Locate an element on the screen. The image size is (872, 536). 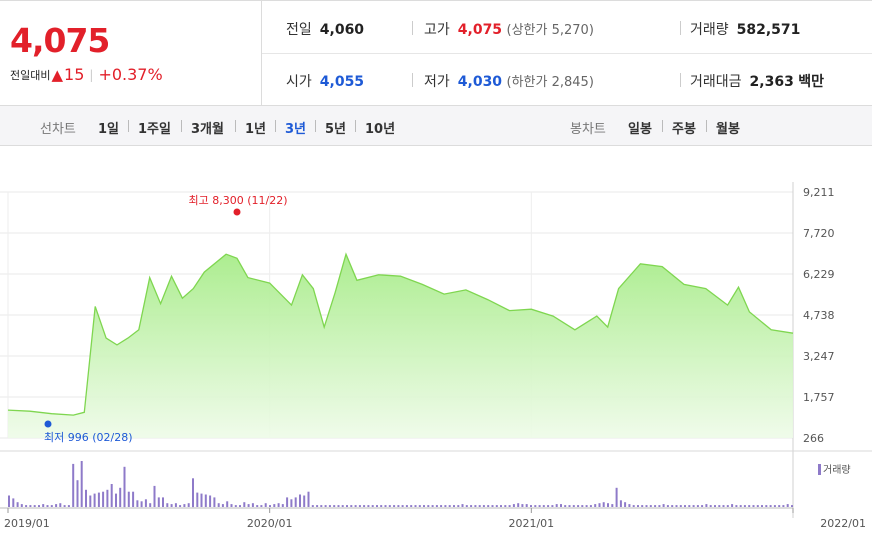
stat-open: 시가 4,055 is located at coordinates (325, 81).